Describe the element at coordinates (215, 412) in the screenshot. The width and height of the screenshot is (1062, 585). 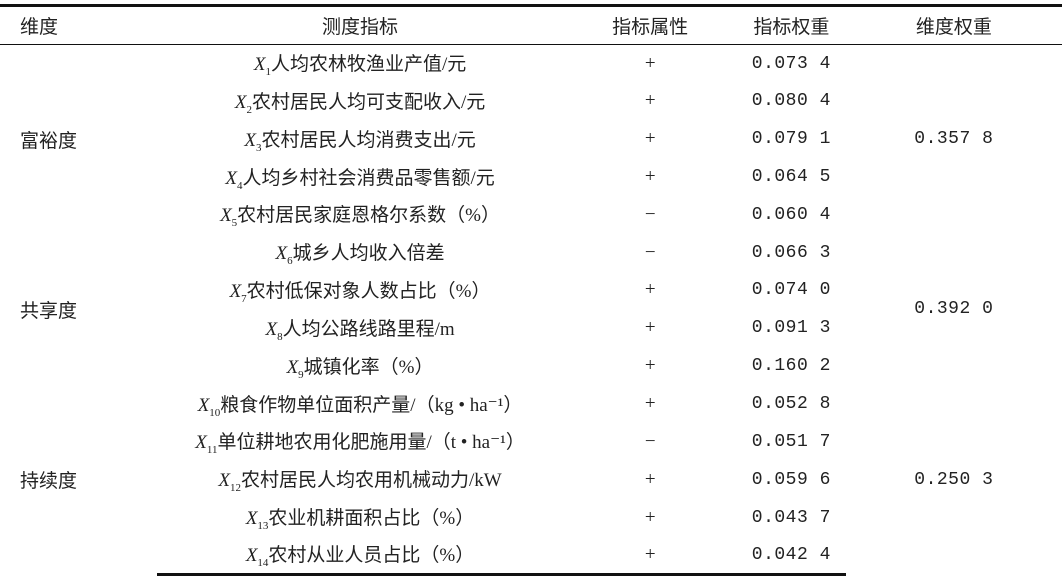
I see `variable-subscript: 10` at that location.